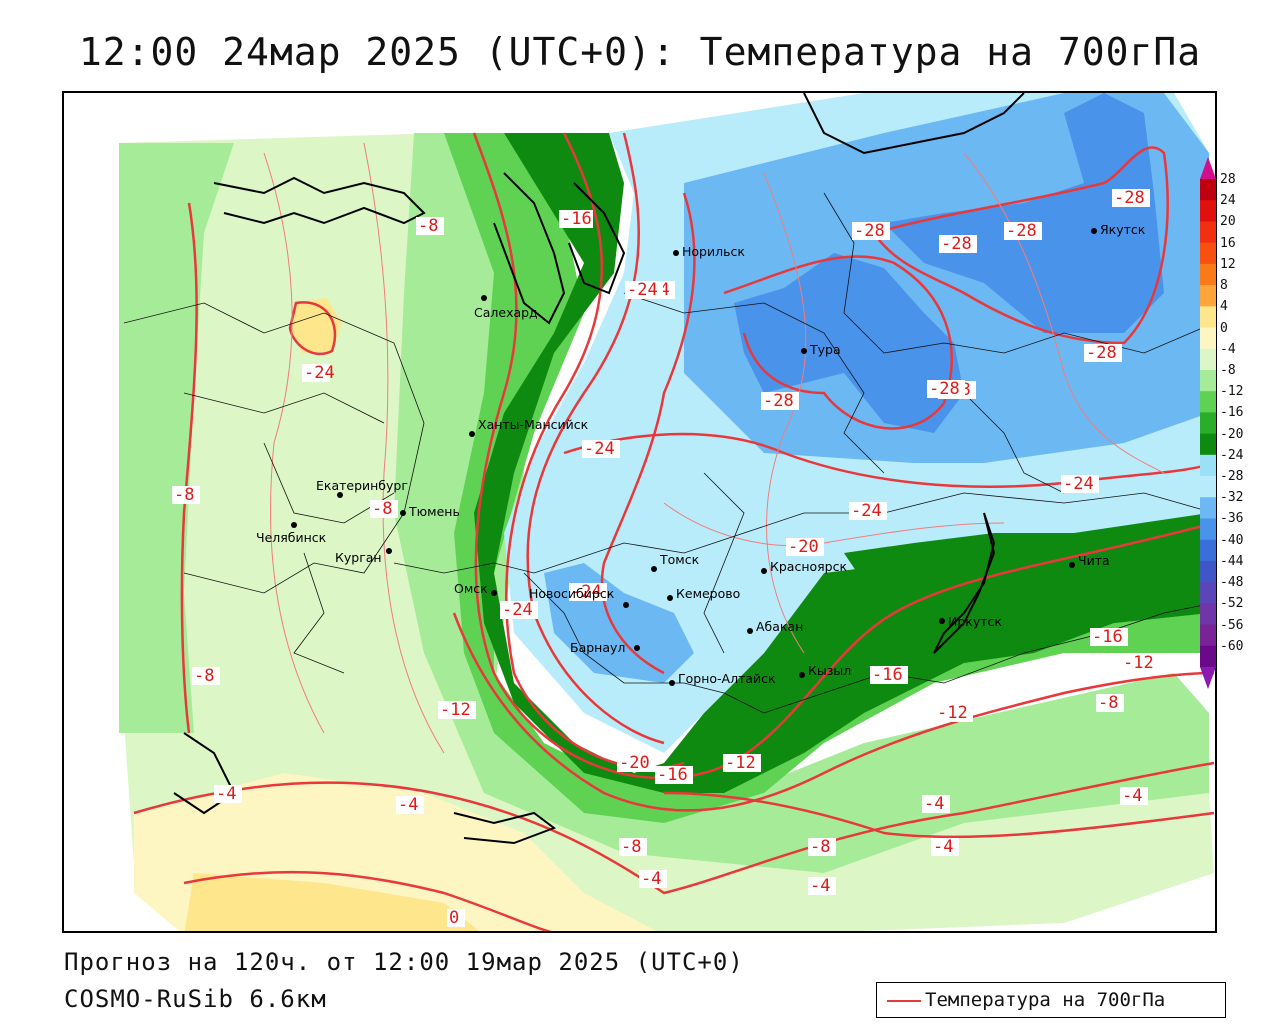 The image size is (1280, 1024). Describe the element at coordinates (291, 537) in the screenshot. I see `svg-text: Челябинск` at that location.